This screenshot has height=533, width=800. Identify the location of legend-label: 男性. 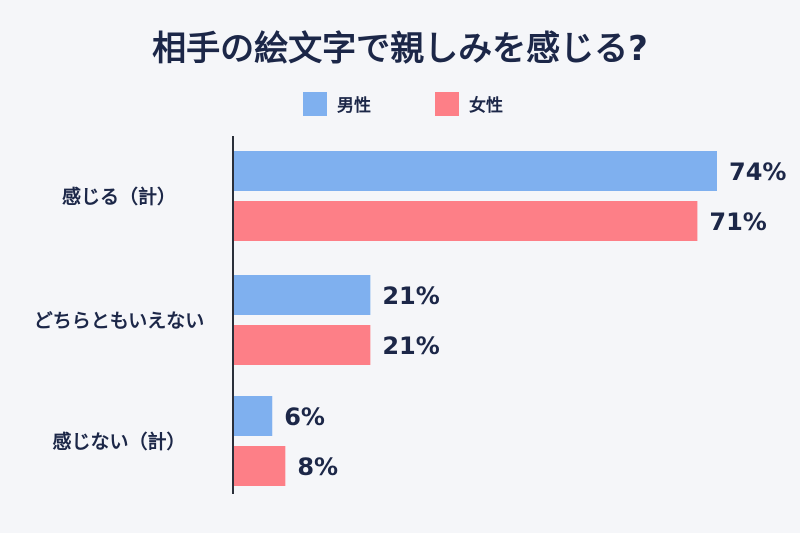
(354, 105).